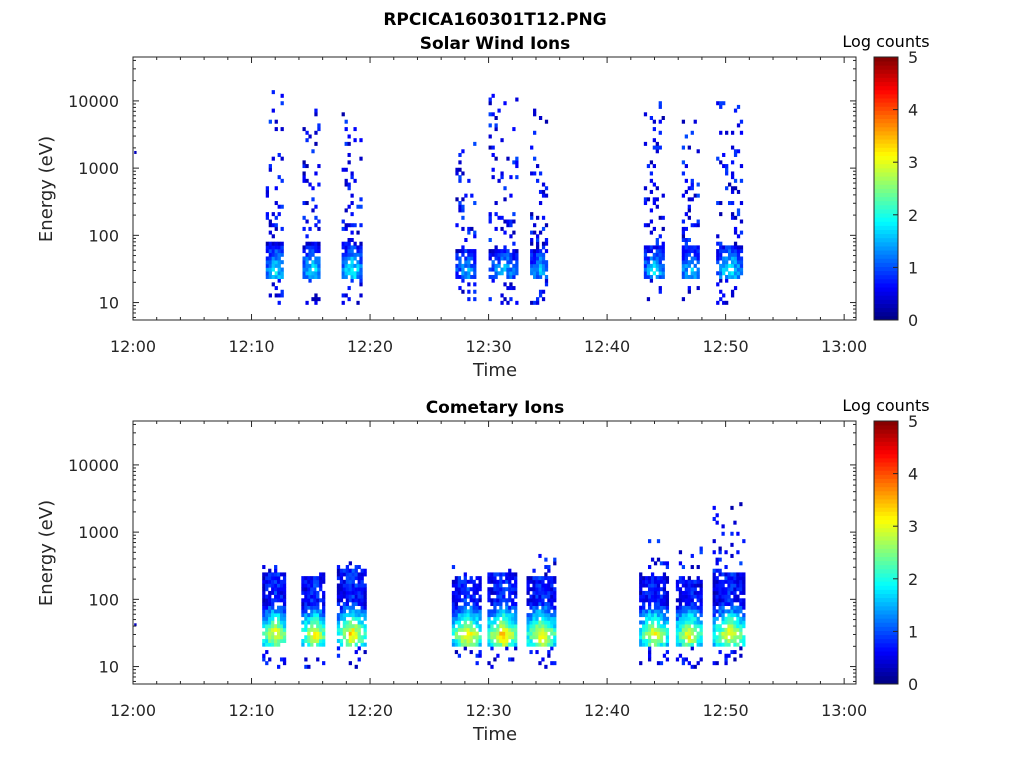  Describe the element at coordinates (844, 710) in the screenshot. I see `x-tick-label: 13:00` at that location.